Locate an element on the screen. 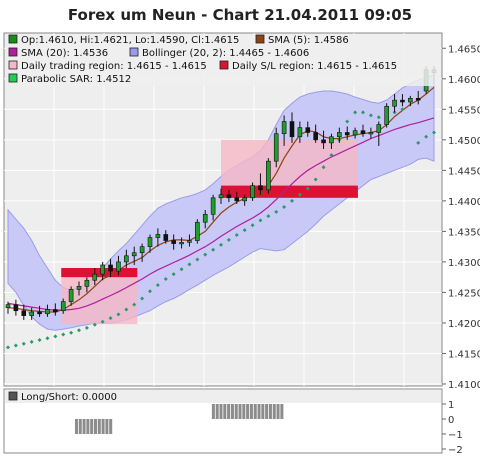 The image size is (480, 461). y-tick-label: 1.4400 is located at coordinates (464, 202).